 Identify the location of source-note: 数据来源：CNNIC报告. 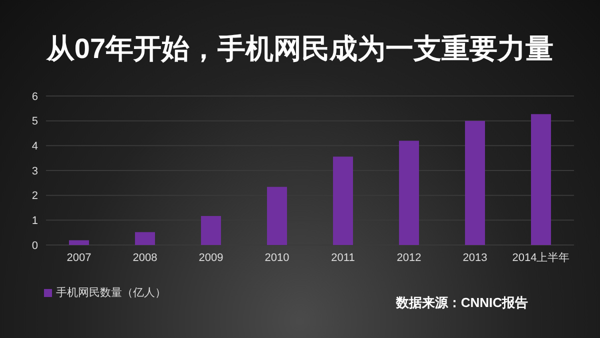
(462, 303).